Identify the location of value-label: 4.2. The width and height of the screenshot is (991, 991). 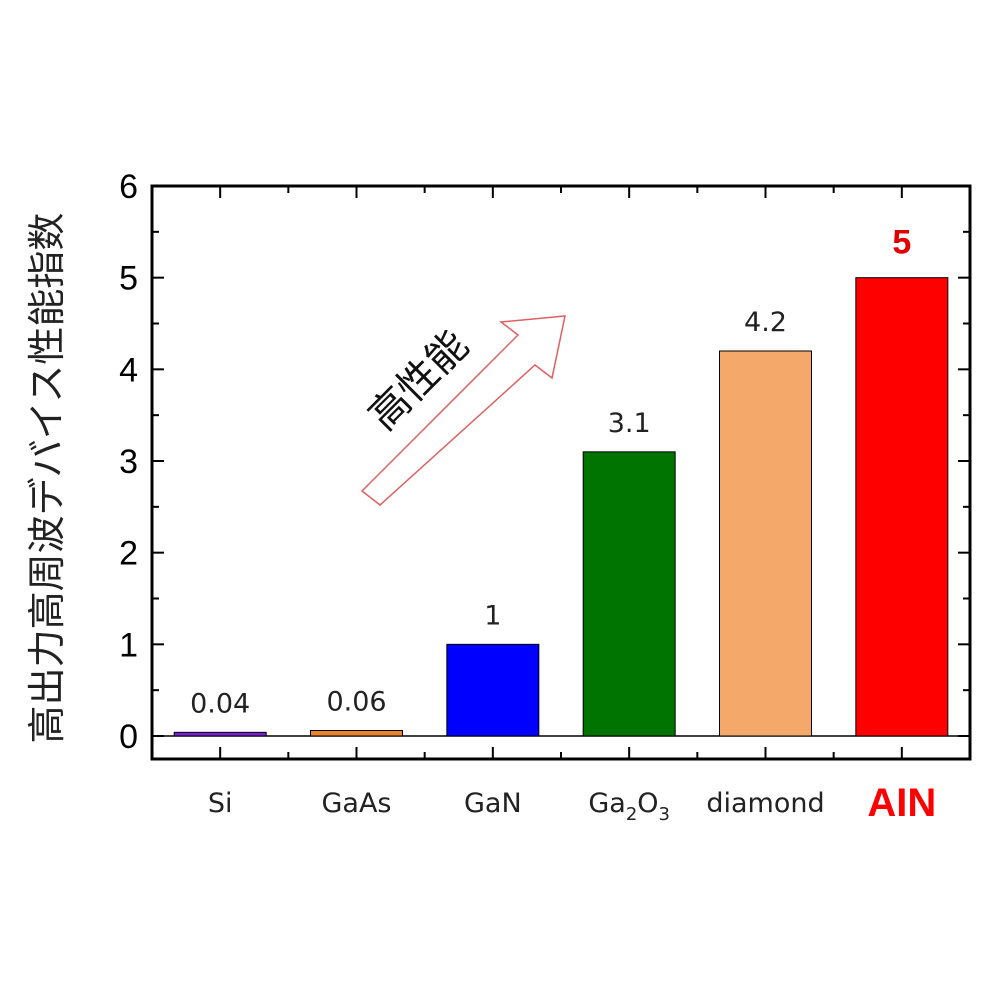
(765, 322).